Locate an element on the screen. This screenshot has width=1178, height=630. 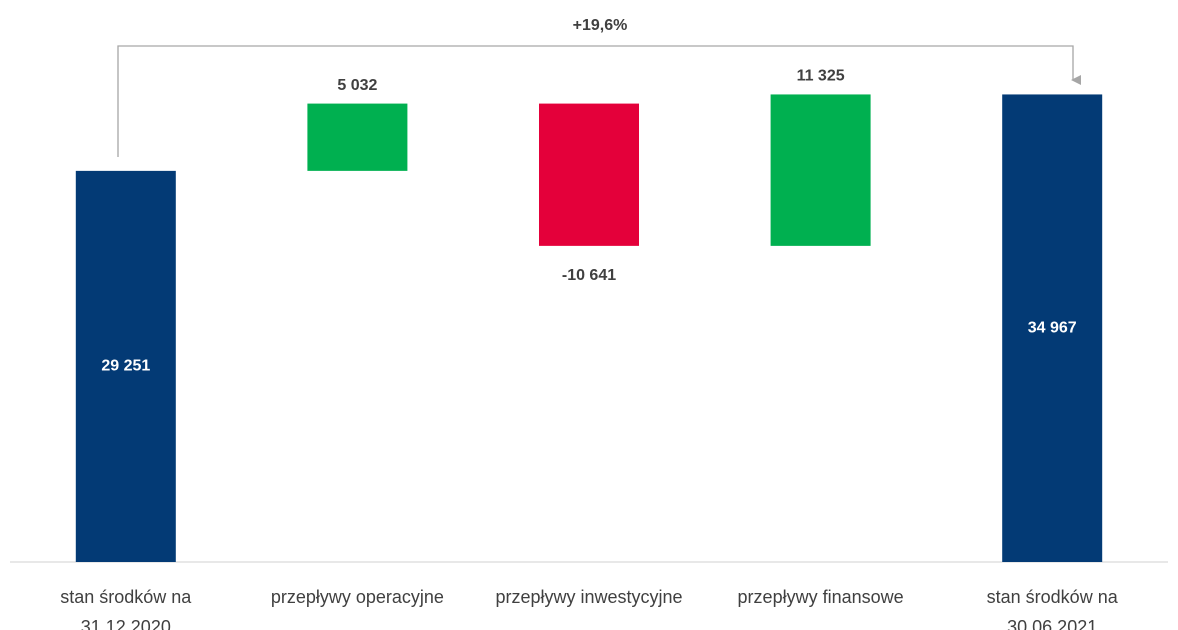
category-label: przepływy finansowe is located at coordinates (820, 597).